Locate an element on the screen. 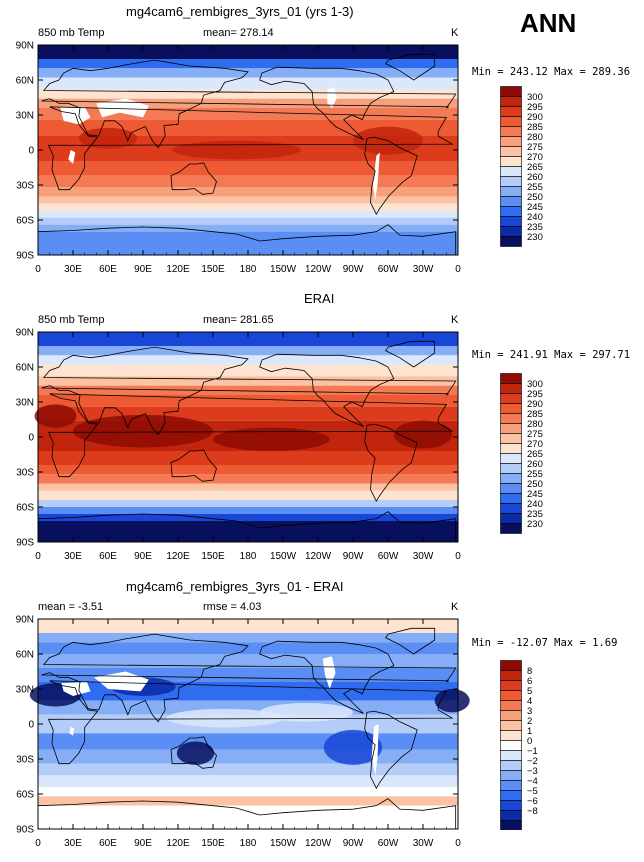 The image size is (644, 862). colorbar-label: −1 is located at coordinates (532, 751).